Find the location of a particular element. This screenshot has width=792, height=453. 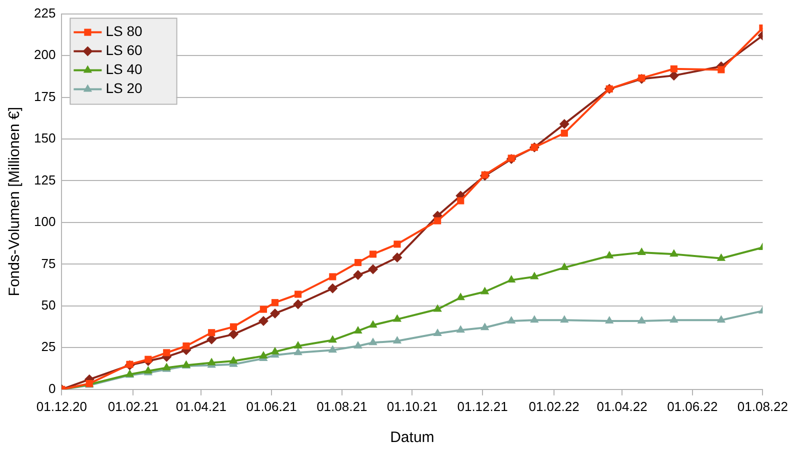

y-tick-label: 225 is located at coordinates (45, 12).